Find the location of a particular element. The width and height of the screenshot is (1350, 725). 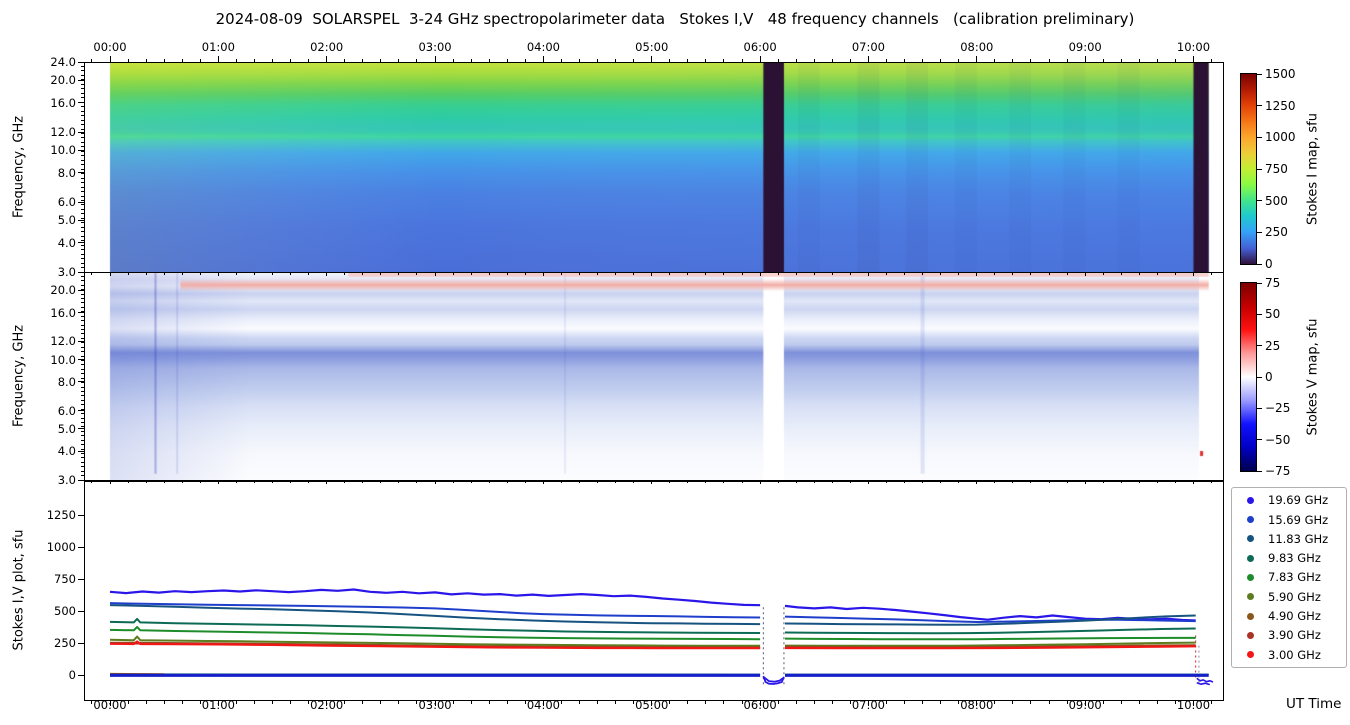

legend-label: 4.90 GHz is located at coordinates (1294, 616).